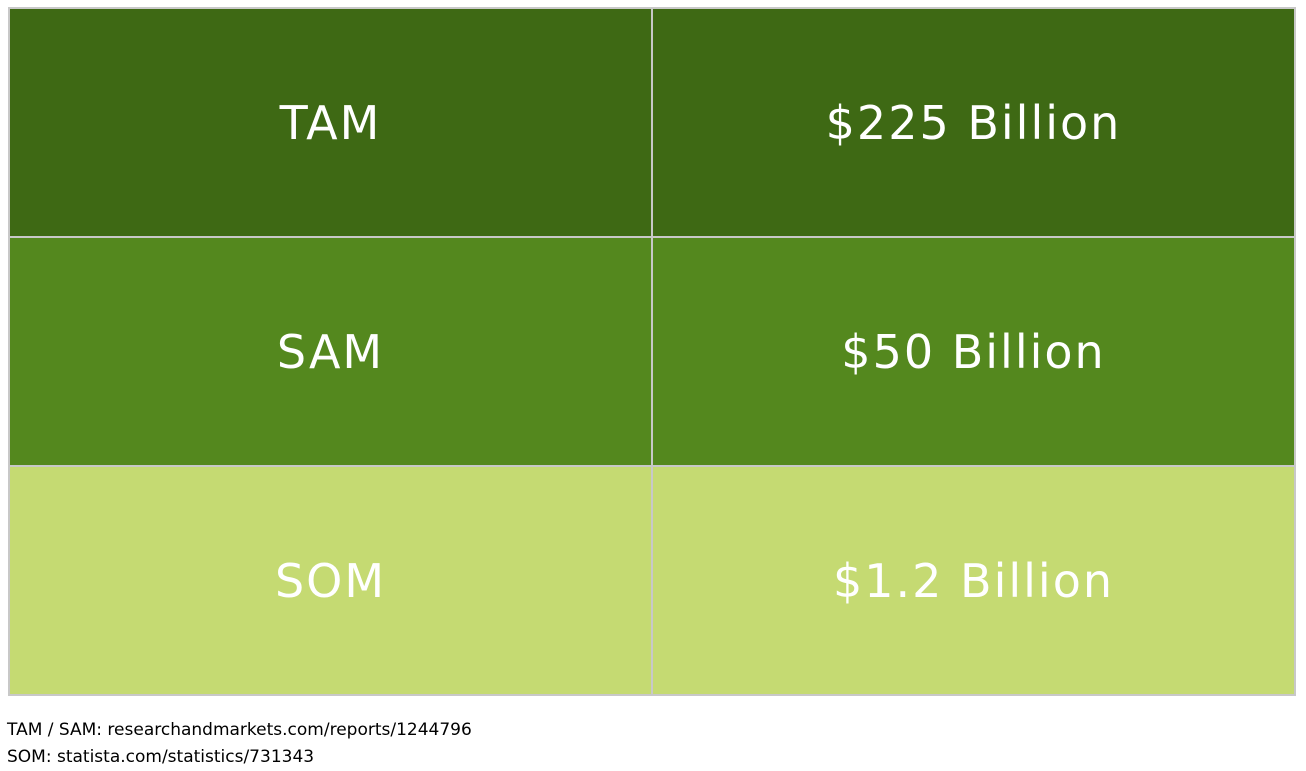  What do you see at coordinates (973, 351) in the screenshot?
I see `row-value-sam: $50 Billion` at bounding box center [973, 351].